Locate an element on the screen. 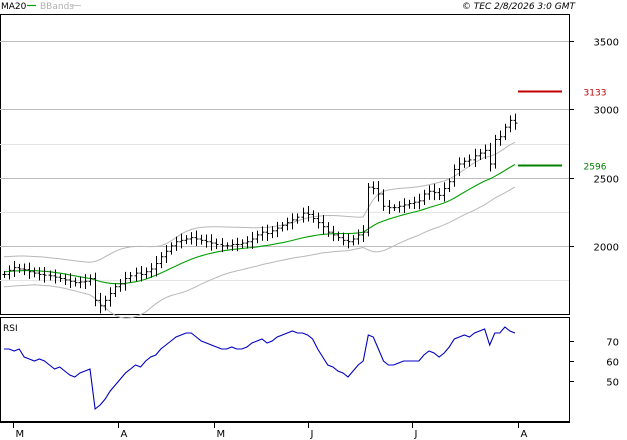  resistance-label: 3133 is located at coordinates (595, 94).